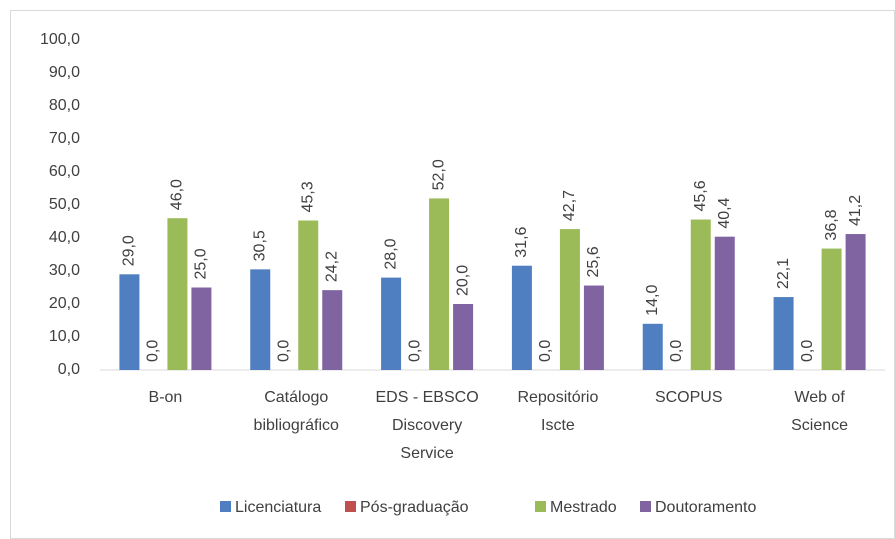 The width and height of the screenshot is (895, 539). I want to click on y-tick-label: 40,0, so click(64, 237).